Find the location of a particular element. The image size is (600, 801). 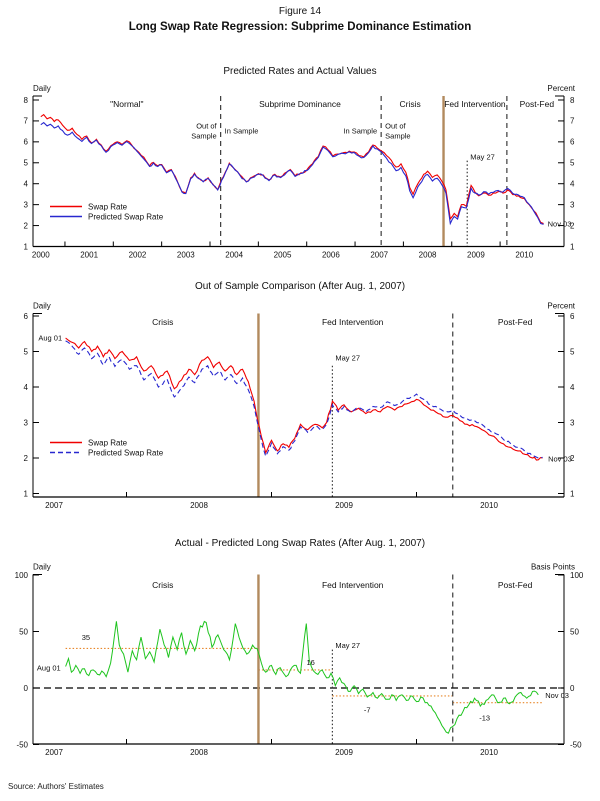

y-tick-label-left: 100 is located at coordinates (22, 575).